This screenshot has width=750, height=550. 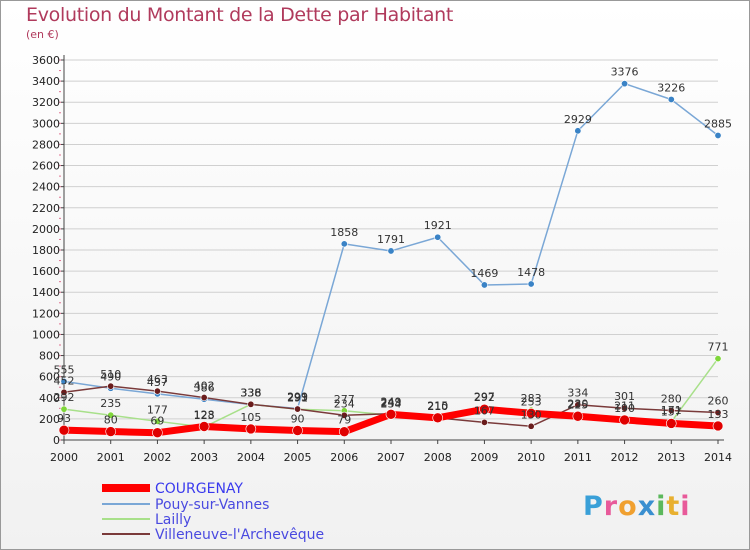 I want to click on y-tick-label: 2800, so click(x=46, y=144).